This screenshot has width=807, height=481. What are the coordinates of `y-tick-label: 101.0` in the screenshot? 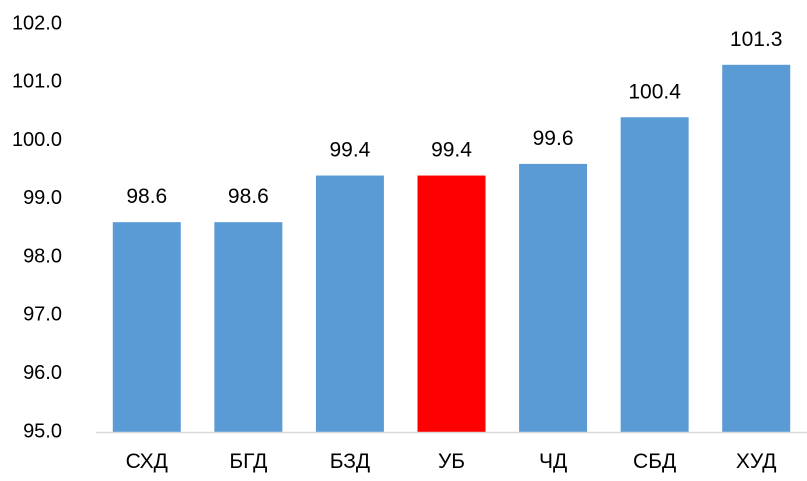 It's located at (37, 82).